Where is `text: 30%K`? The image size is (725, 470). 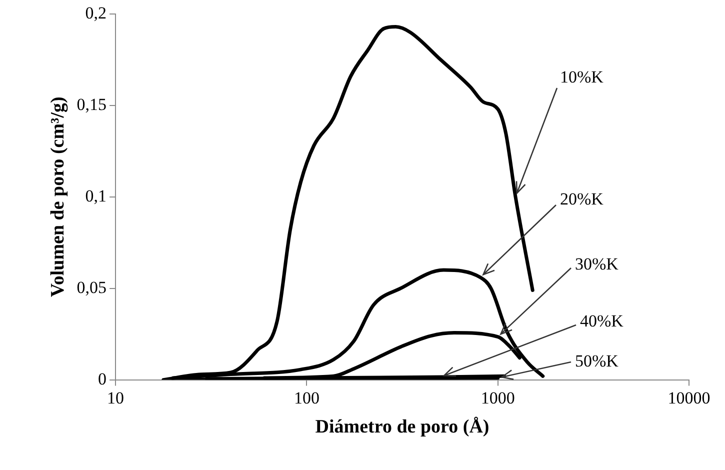
text: 30%K is located at coordinates (597, 264).